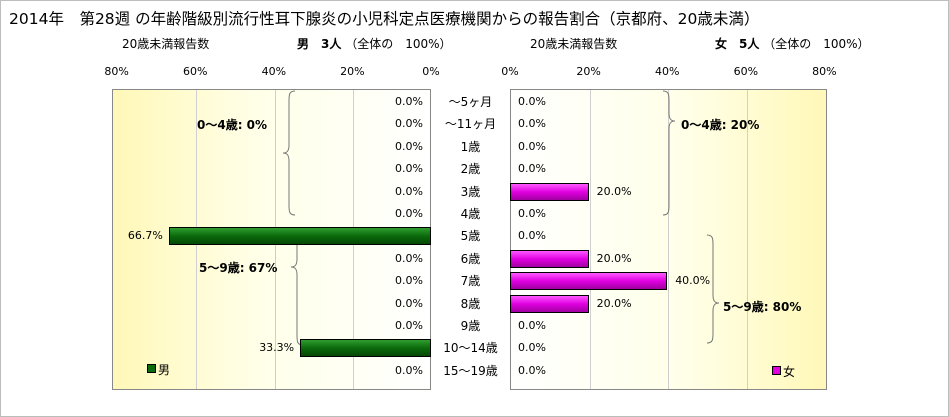  What do you see at coordinates (470, 370) in the screenshot?
I see `age-label: 15～19歳` at bounding box center [470, 370].